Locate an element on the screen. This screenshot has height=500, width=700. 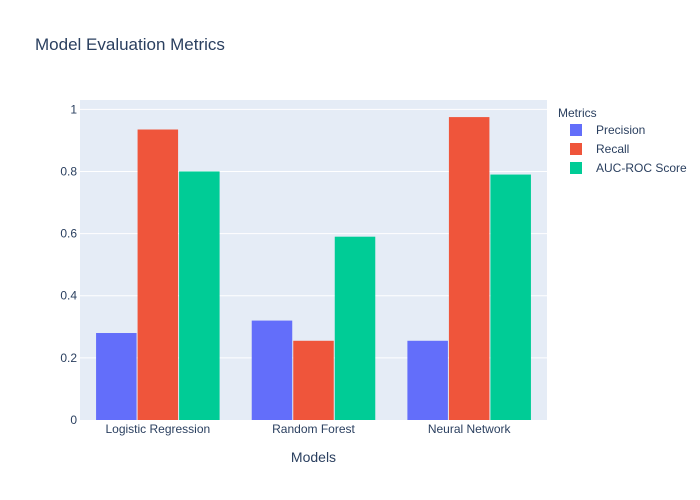
legend-label: AUC-ROC Score is located at coordinates (641, 168).